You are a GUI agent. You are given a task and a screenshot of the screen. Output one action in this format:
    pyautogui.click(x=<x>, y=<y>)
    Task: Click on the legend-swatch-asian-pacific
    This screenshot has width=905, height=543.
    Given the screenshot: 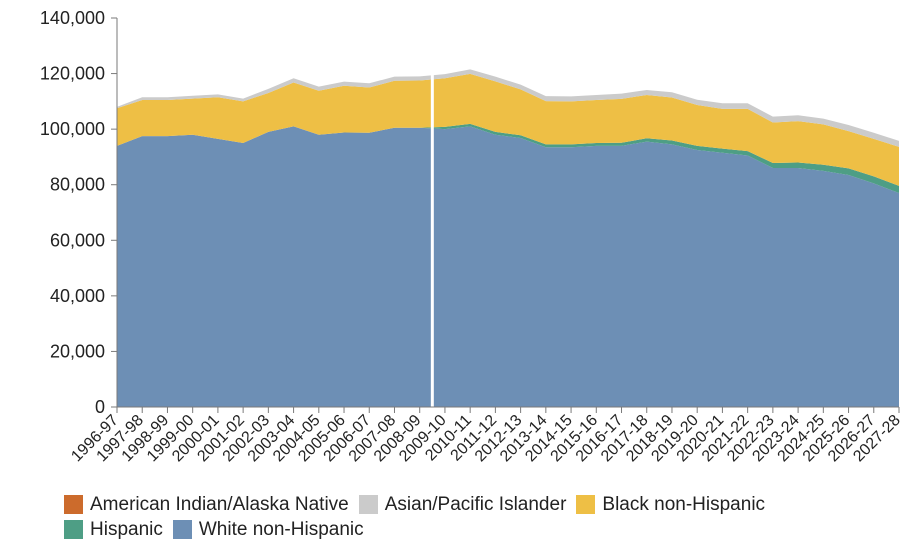 What is the action you would take?
    pyautogui.click(x=368, y=504)
    